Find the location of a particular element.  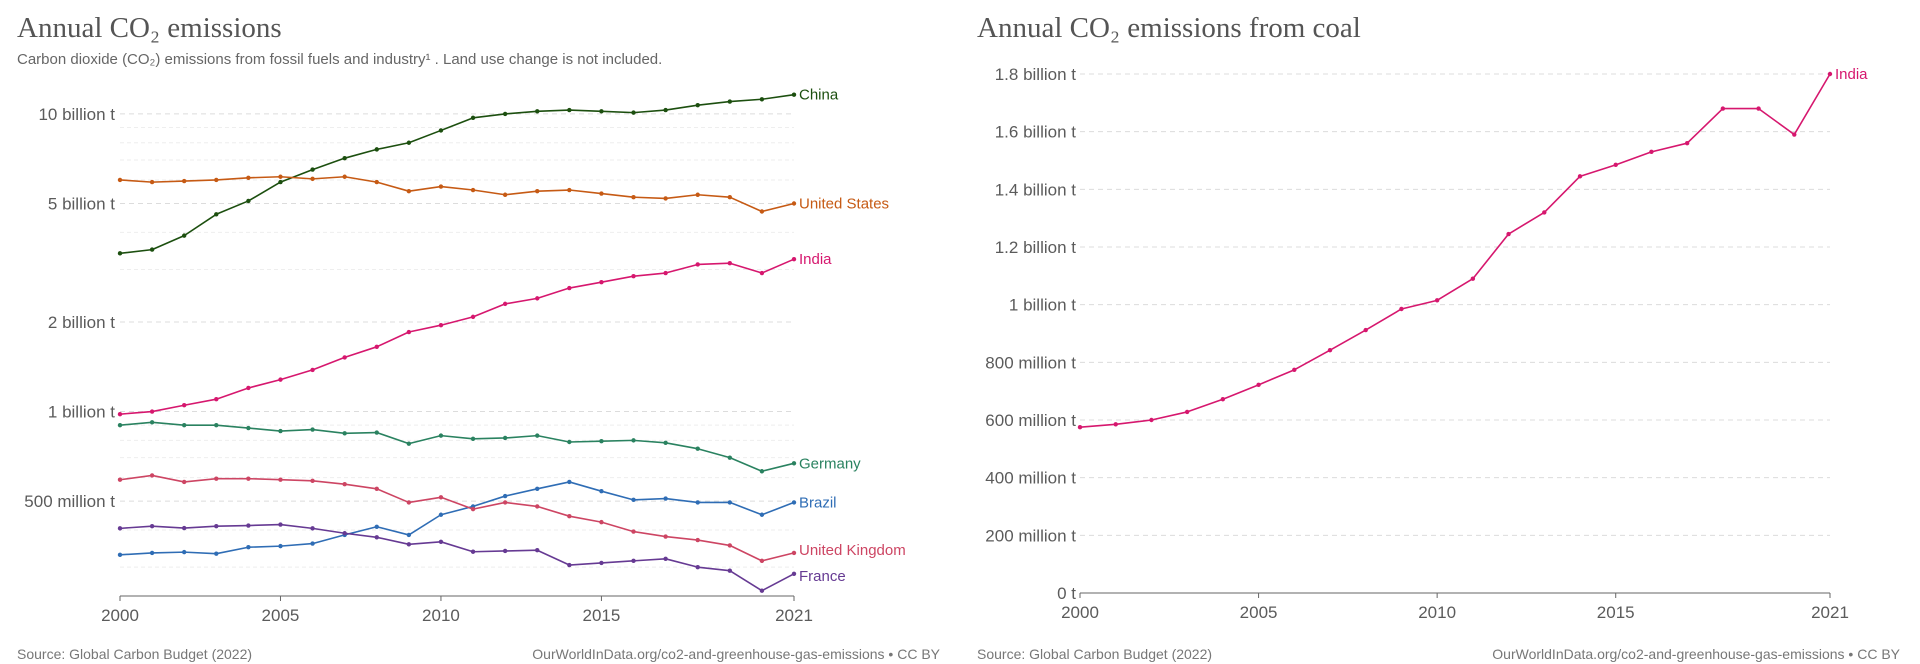

series-brazil: Brazil is located at coordinates (477, 518).